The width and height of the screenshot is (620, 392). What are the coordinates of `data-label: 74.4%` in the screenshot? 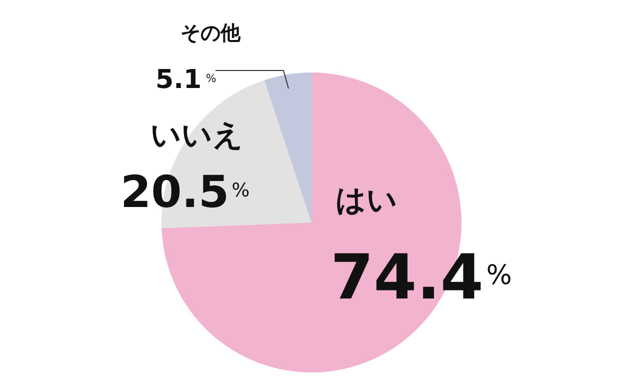 It's located at (421, 277).